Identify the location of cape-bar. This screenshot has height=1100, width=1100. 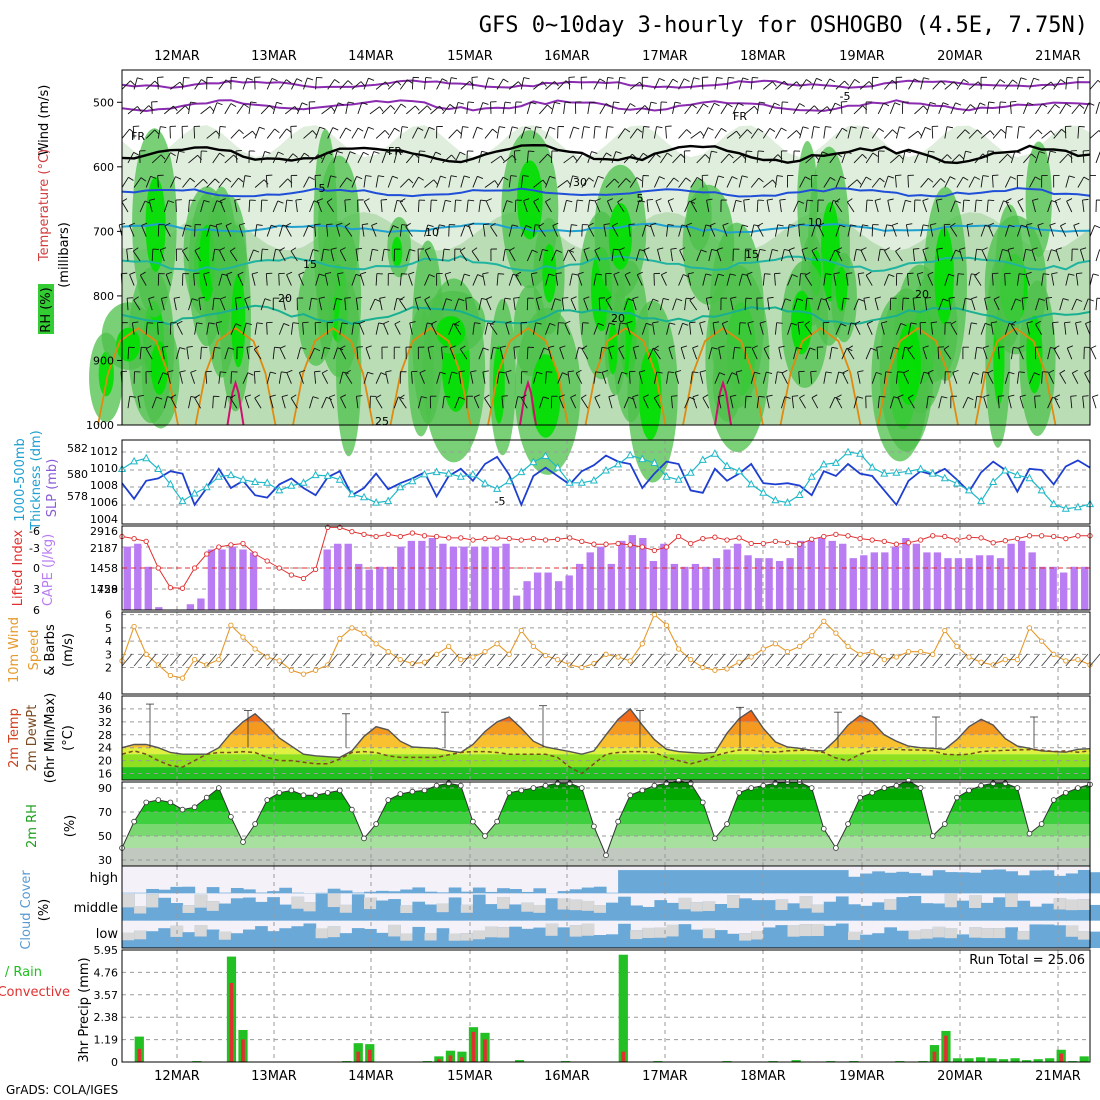
(1000, 584).